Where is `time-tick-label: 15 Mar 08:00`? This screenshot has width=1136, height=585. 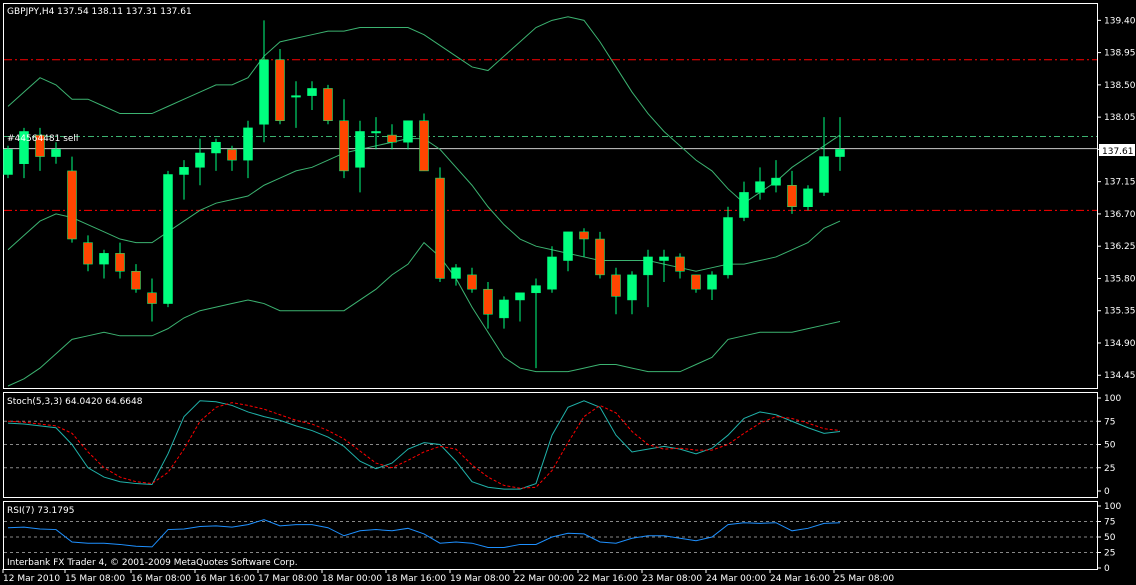 time-tick-label: 15 Mar 08:00 is located at coordinates (95, 579).